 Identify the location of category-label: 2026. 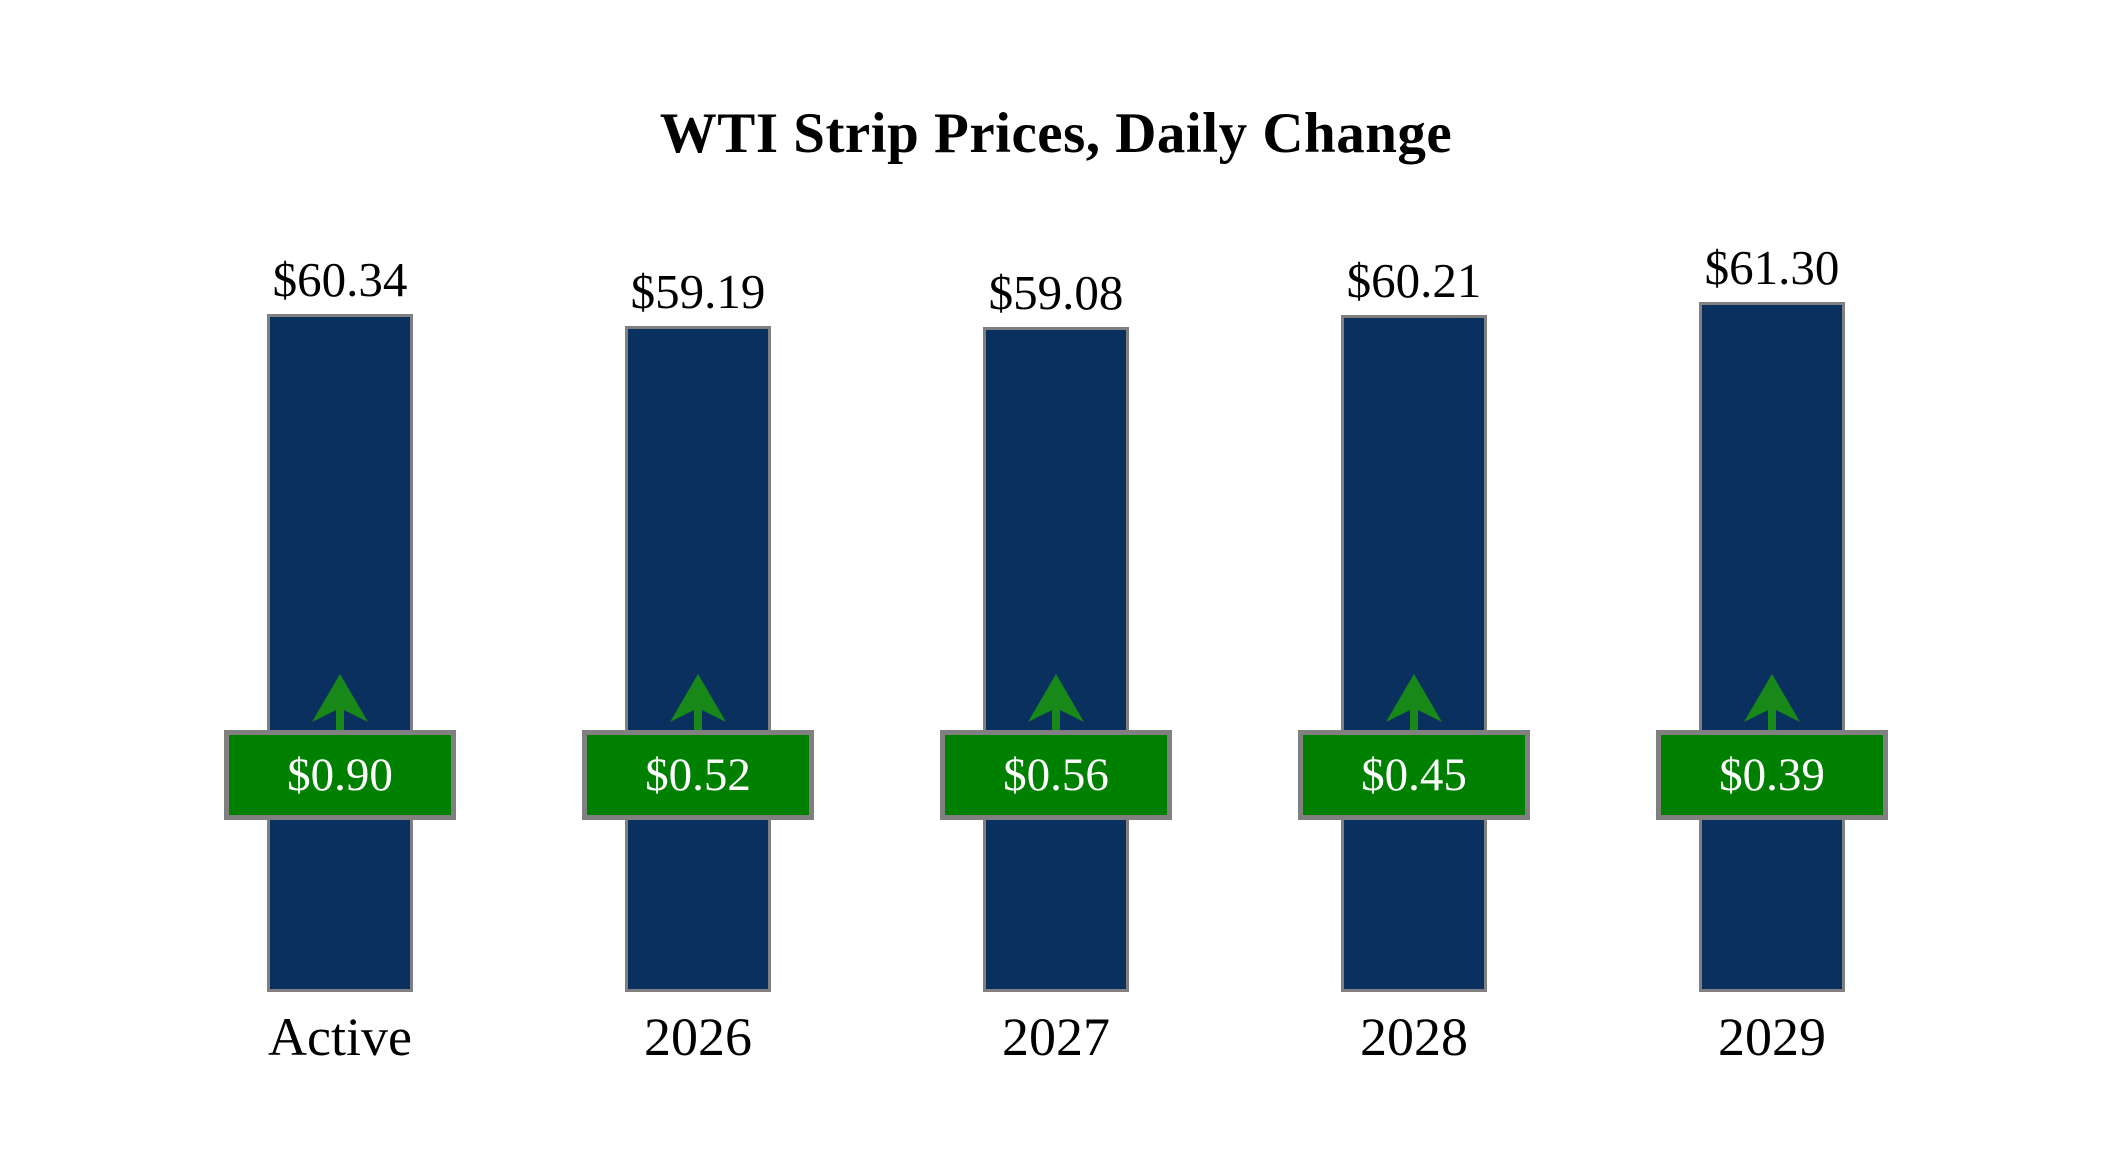
(698, 1037).